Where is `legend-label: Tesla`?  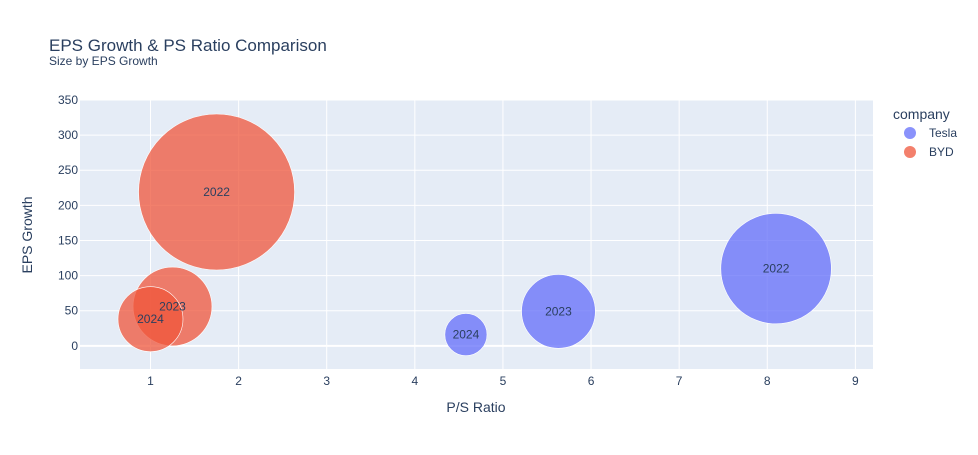
legend-label: Tesla is located at coordinates (943, 133).